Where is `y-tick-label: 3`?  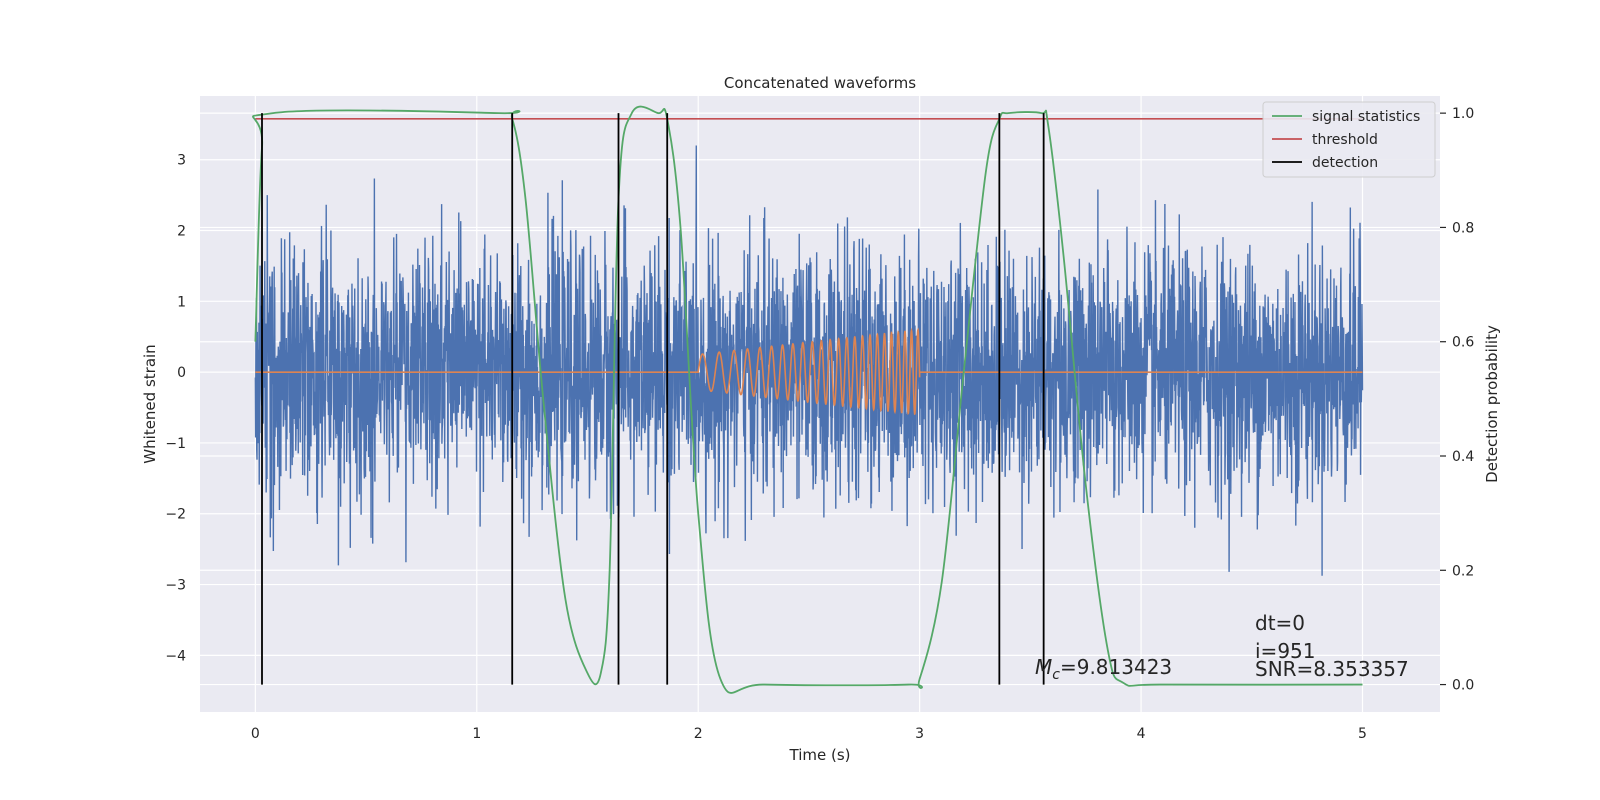
y-tick-label: 3 is located at coordinates (181, 161).